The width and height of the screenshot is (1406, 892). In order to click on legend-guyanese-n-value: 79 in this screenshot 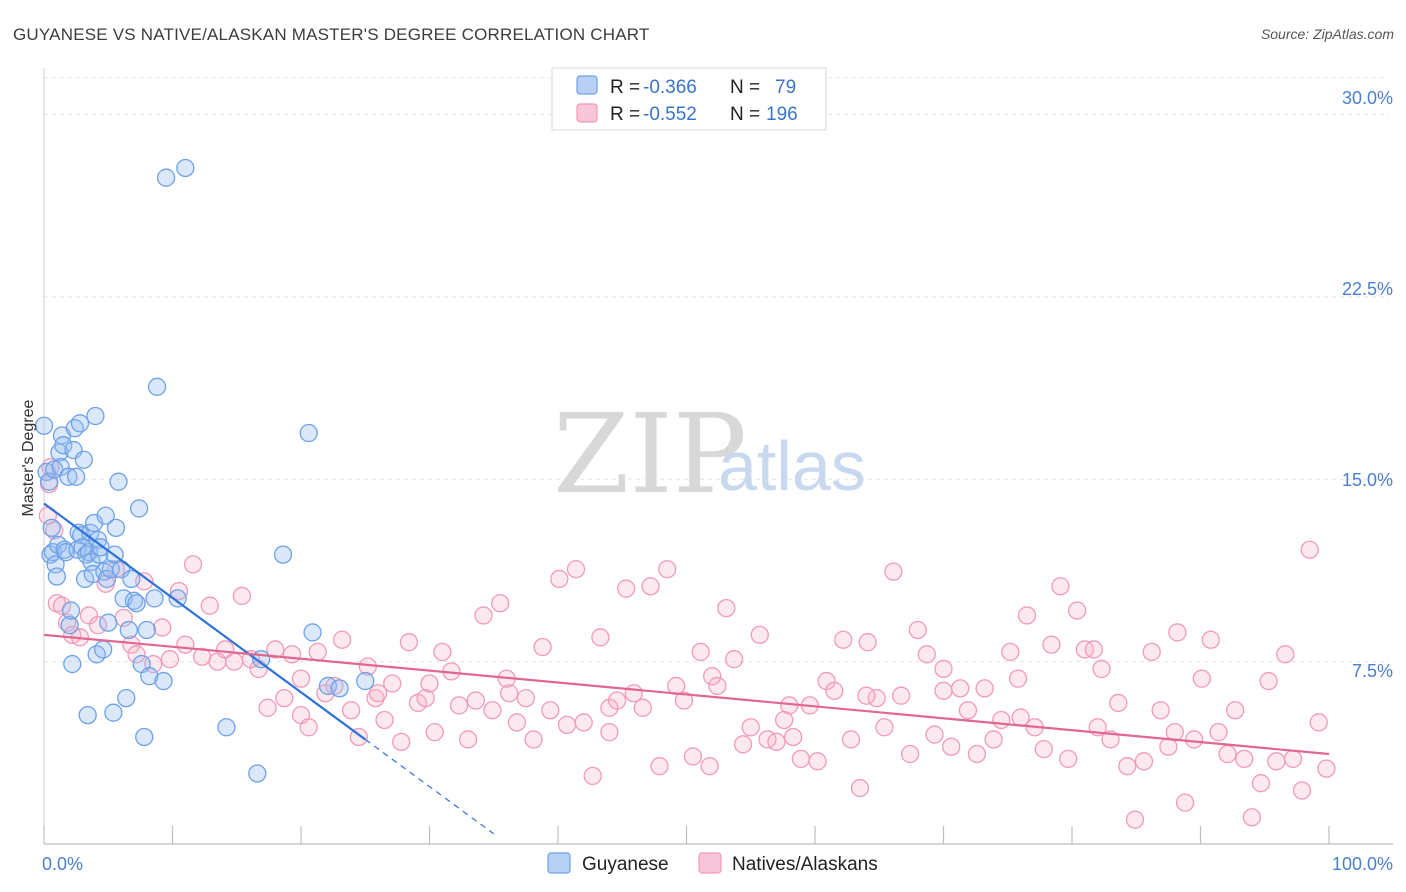, I will do `click(785, 87)`.